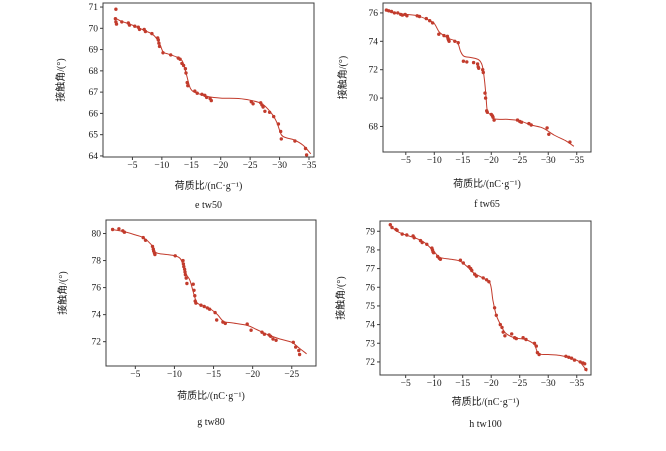 Image resolution: width=666 pixels, height=451 pixels. What do you see at coordinates (371, 288) in the screenshot?
I see `y-tick-label: 76` at bounding box center [371, 288].